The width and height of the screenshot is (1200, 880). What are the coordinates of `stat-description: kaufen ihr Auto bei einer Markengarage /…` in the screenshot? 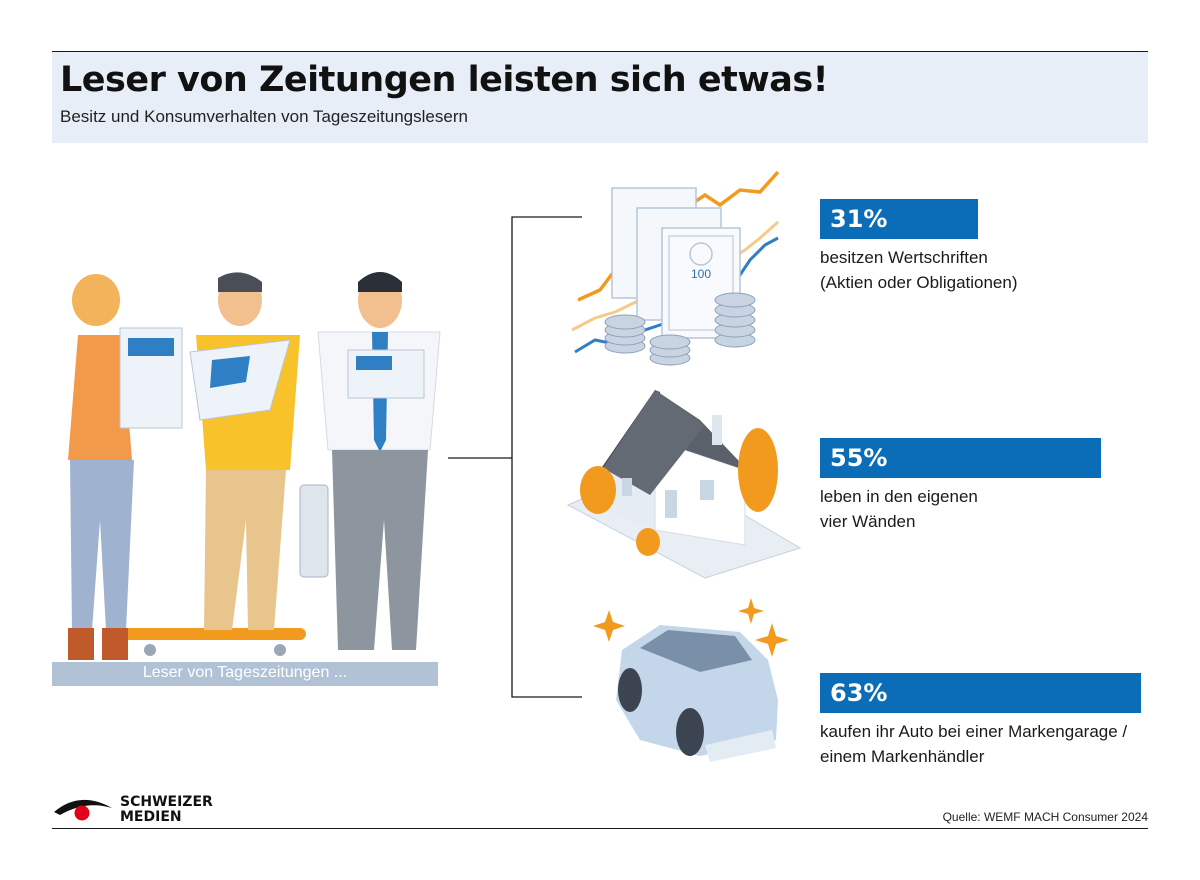 It's located at (980, 744).